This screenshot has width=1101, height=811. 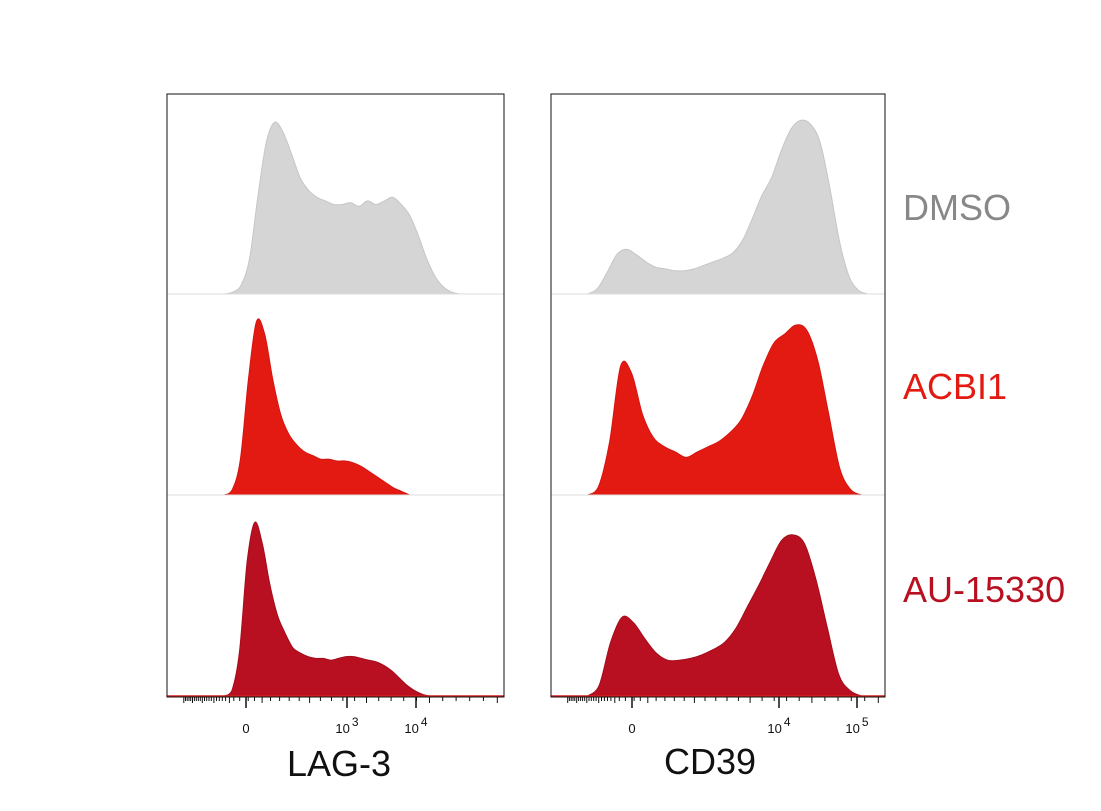 I want to click on condition-label-acbi1: ACBI1, so click(x=955, y=386).